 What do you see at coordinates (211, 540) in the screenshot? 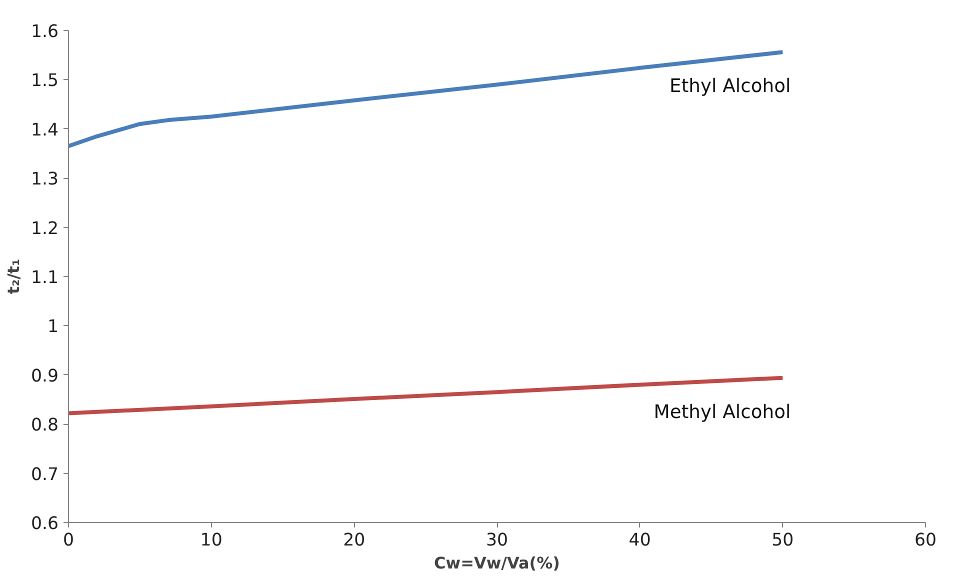
I see `x-tick-label: 10` at bounding box center [211, 540].